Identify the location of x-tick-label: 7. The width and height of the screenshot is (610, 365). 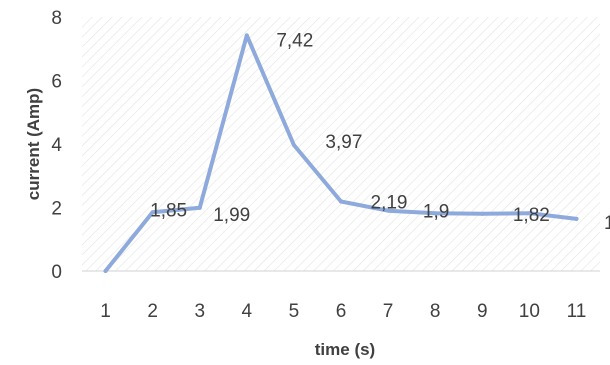
(388, 311).